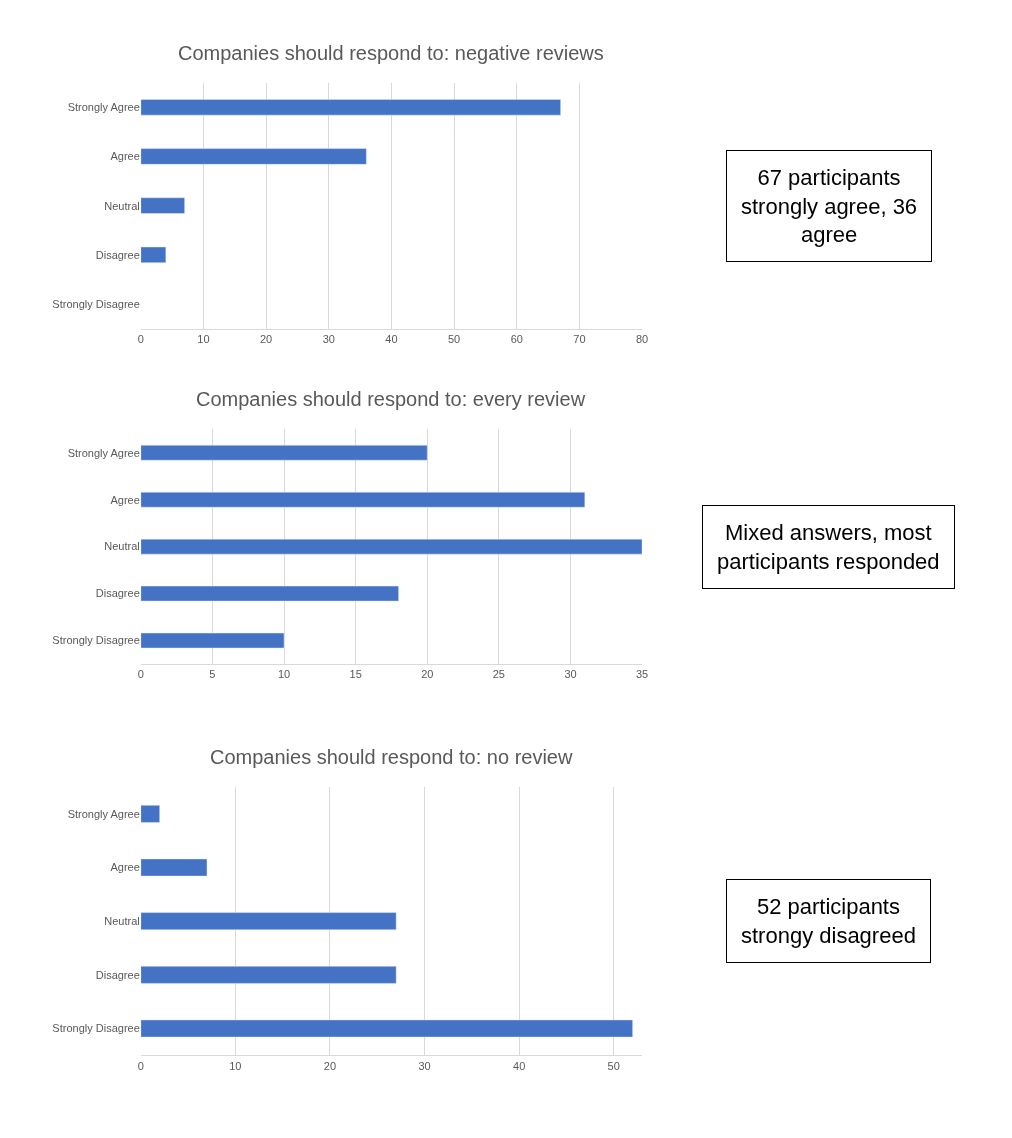 This screenshot has width=1012, height=1138. What do you see at coordinates (516, 338) in the screenshot?
I see `x-tick-label: 60` at bounding box center [516, 338].